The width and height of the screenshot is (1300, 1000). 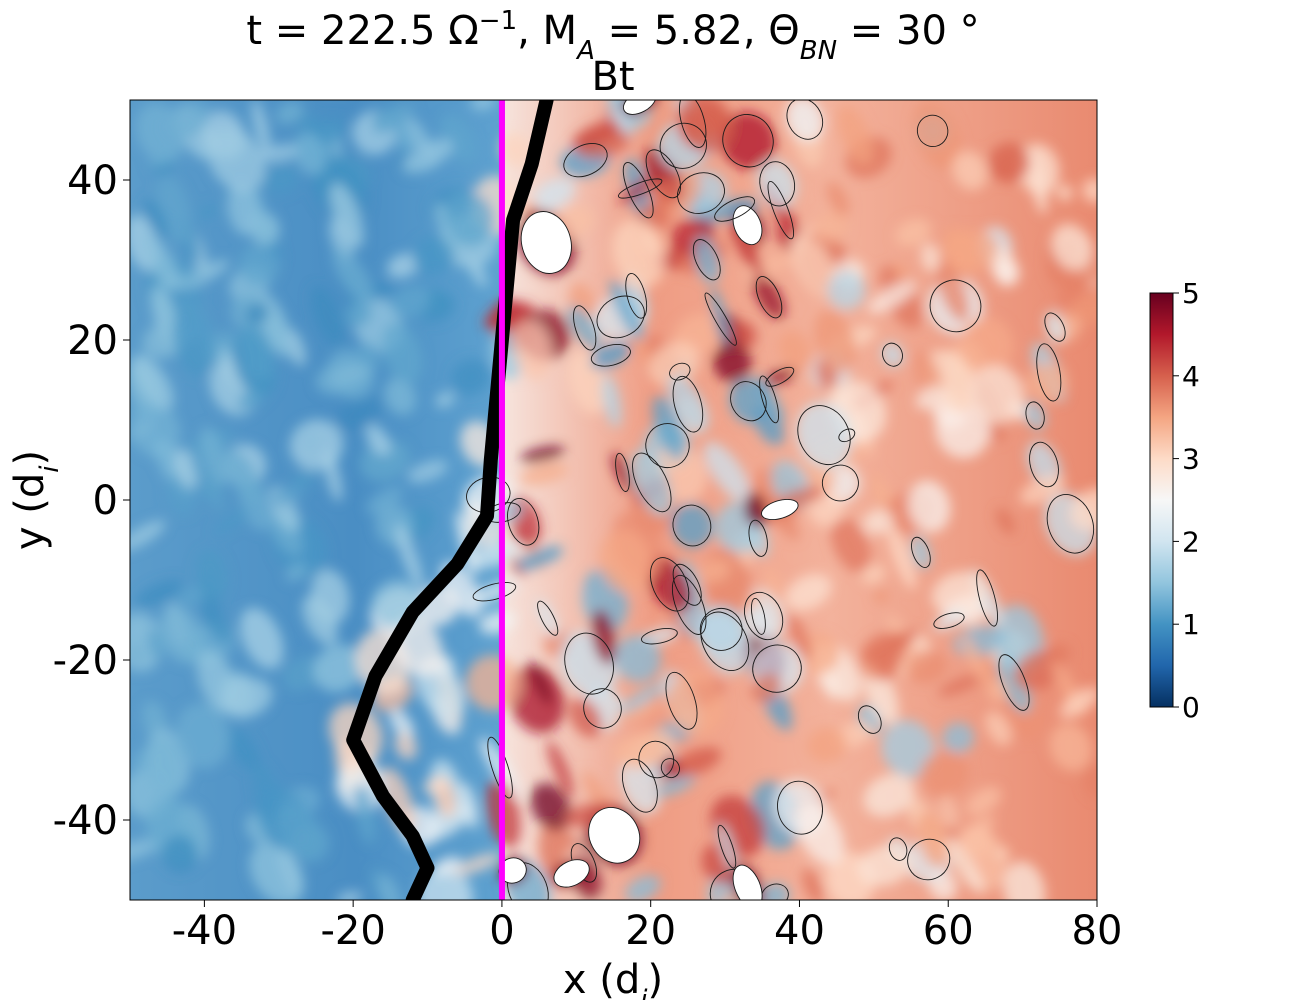 I want to click on x-axis-label: x (di), so click(x=613, y=978).